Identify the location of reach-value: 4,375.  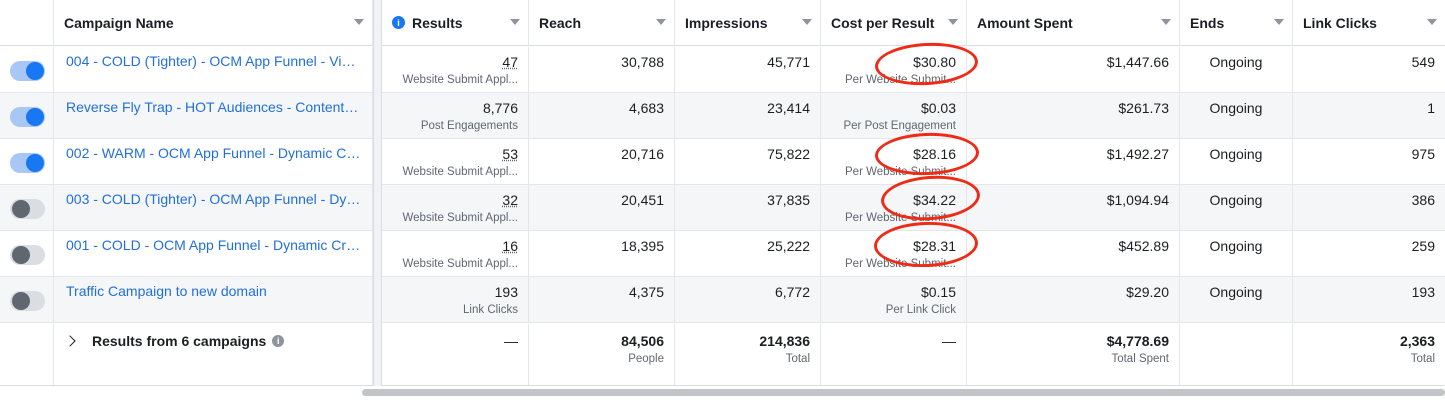
(646, 292).